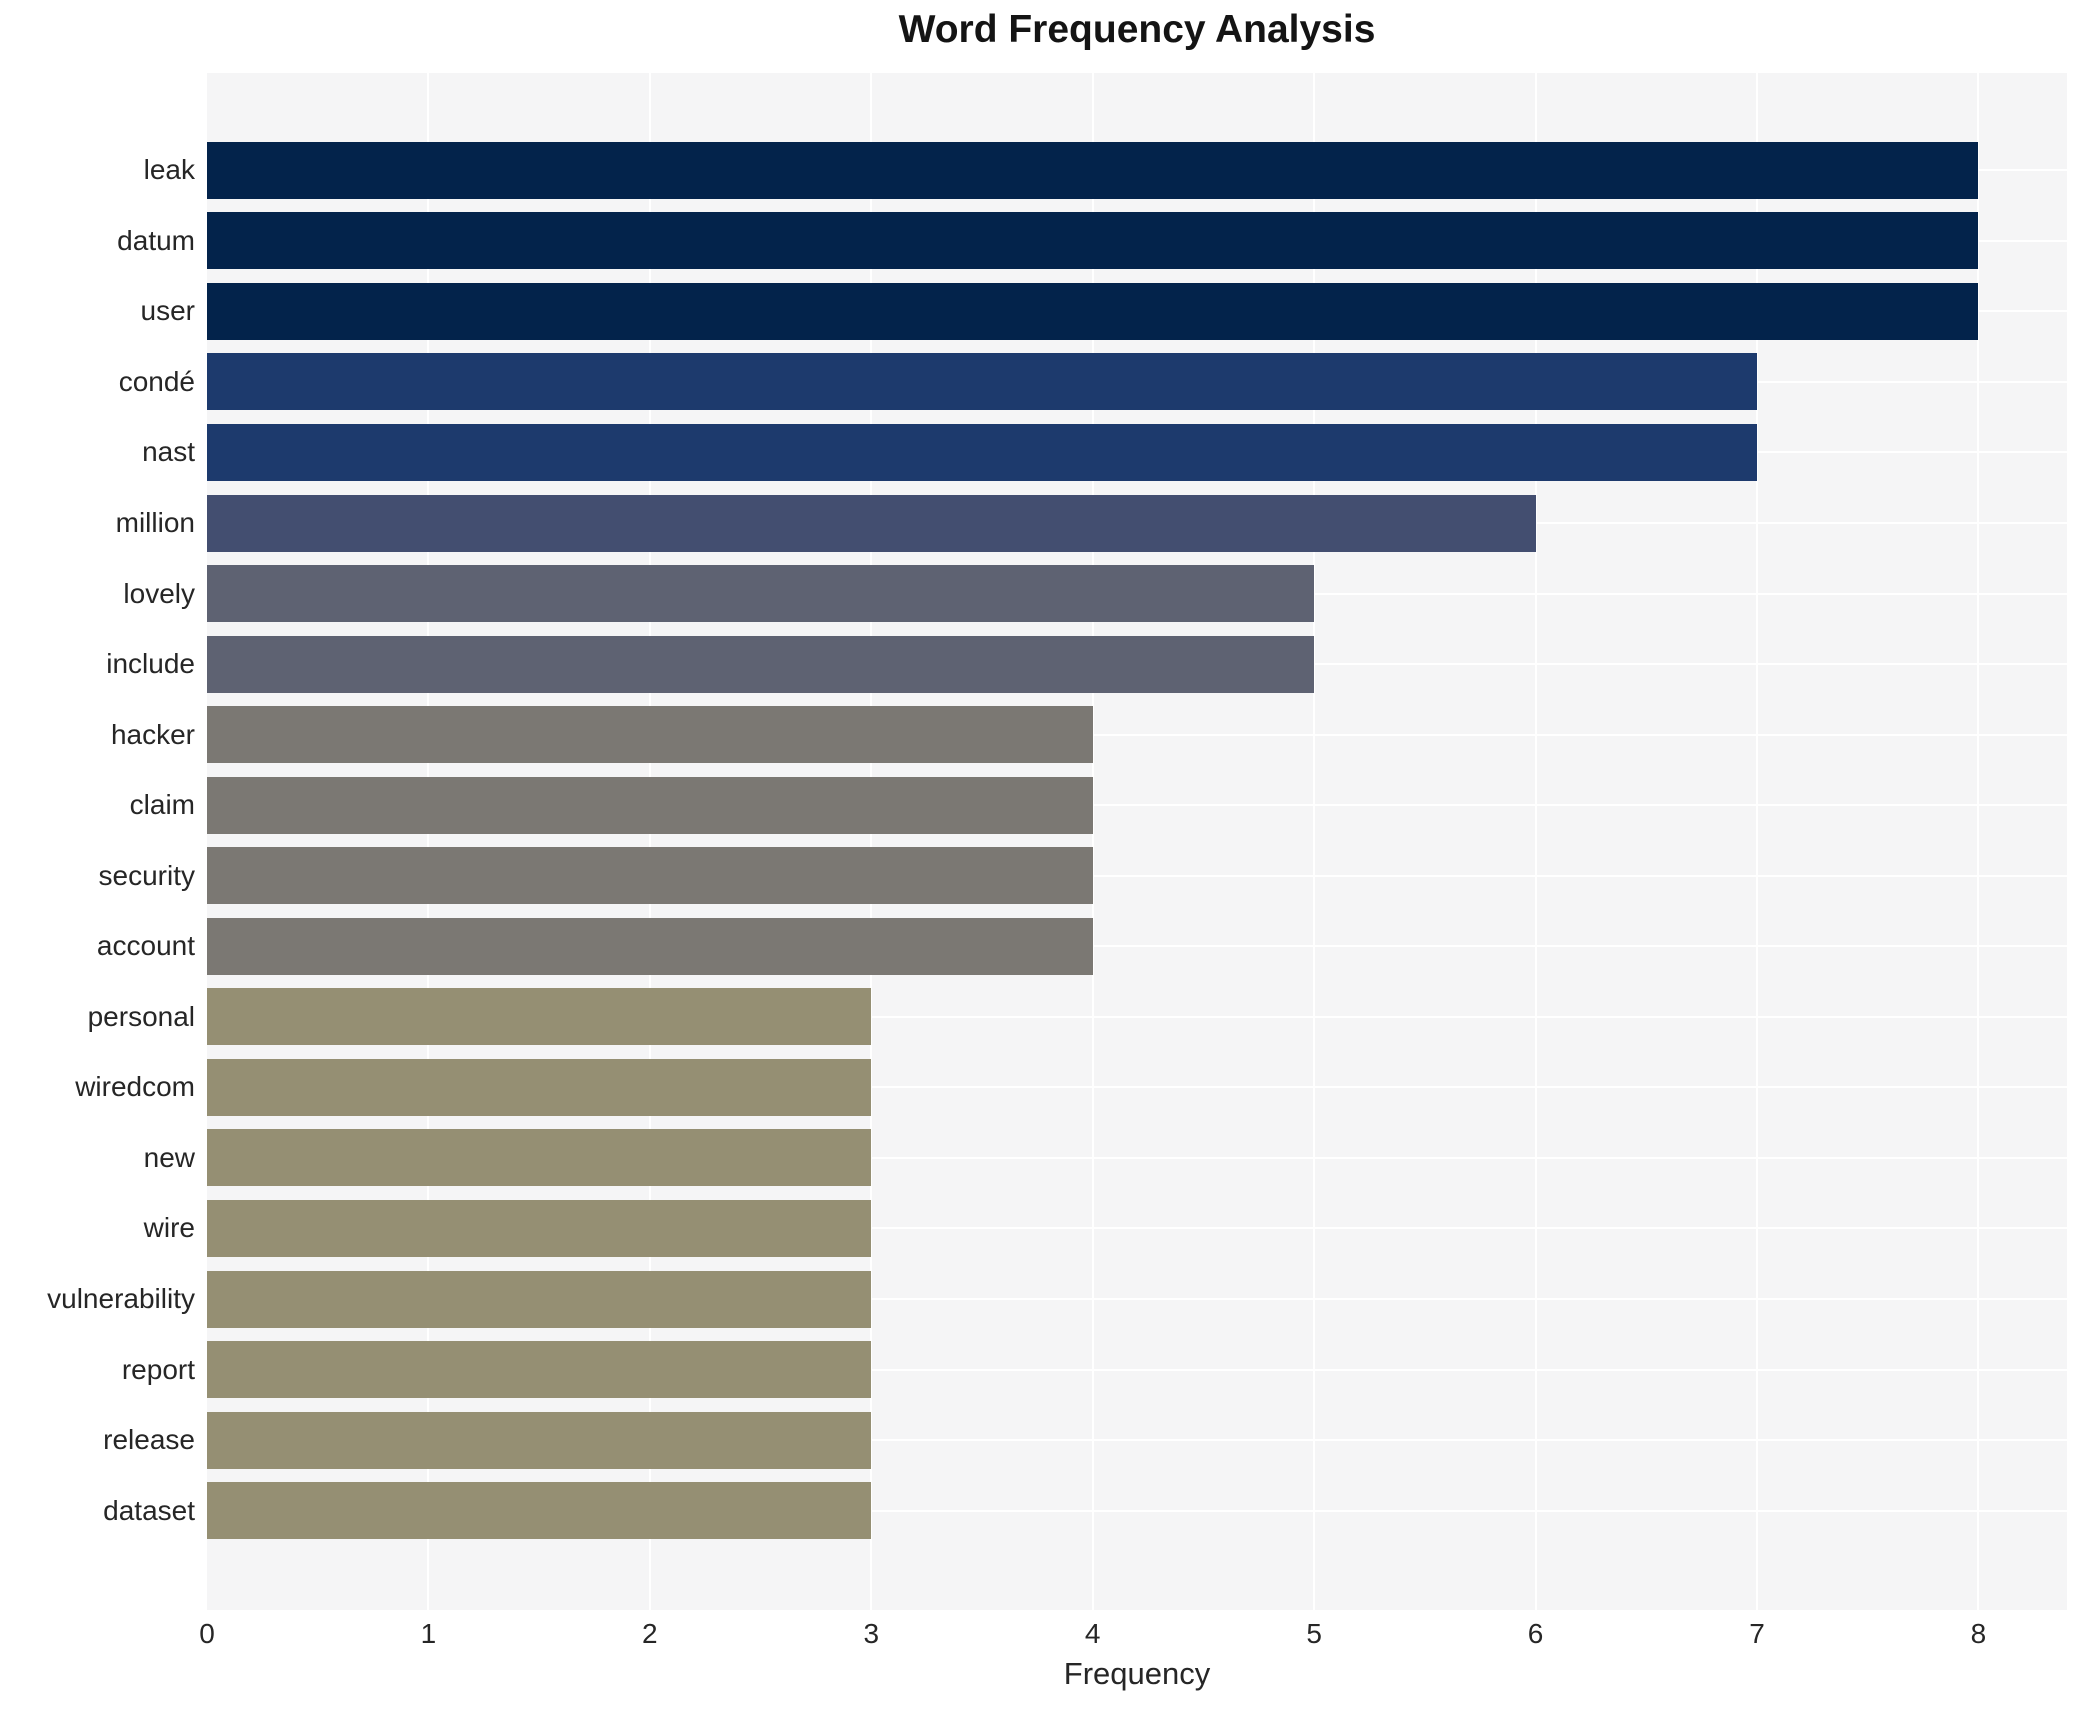 The height and width of the screenshot is (1710, 2085). What do you see at coordinates (1137, 1673) in the screenshot?
I see `x-axis-label: Frequency` at bounding box center [1137, 1673].